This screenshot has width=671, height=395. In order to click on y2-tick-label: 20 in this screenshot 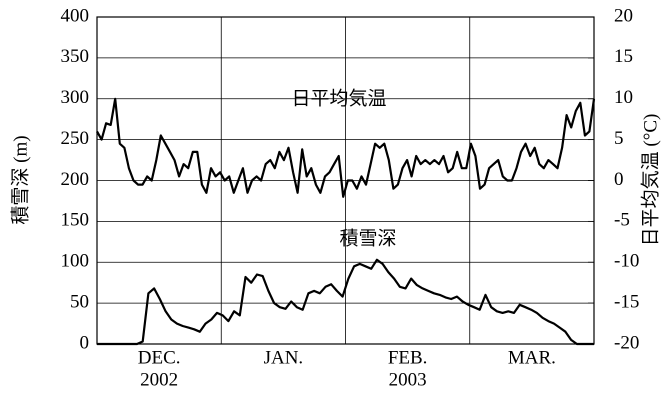, I will do `click(623, 15)`.